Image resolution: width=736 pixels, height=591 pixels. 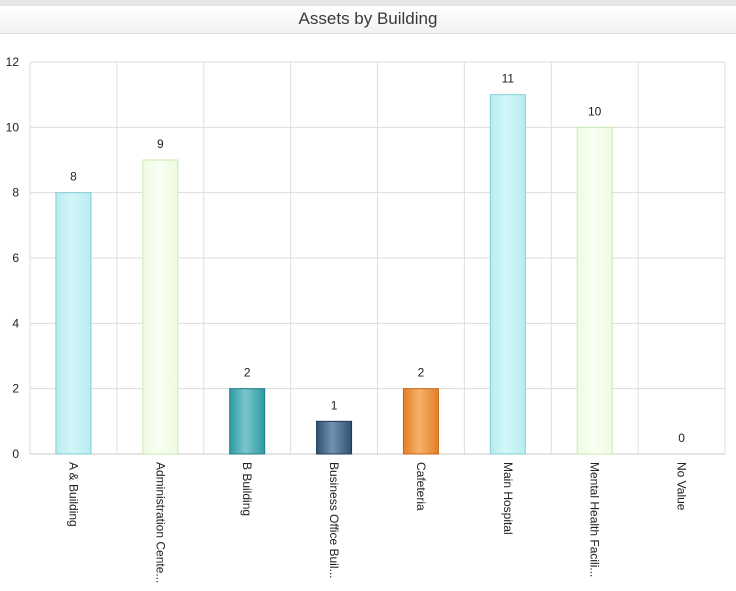 What do you see at coordinates (682, 486) in the screenshot?
I see `x-tick-label: No Value` at bounding box center [682, 486].